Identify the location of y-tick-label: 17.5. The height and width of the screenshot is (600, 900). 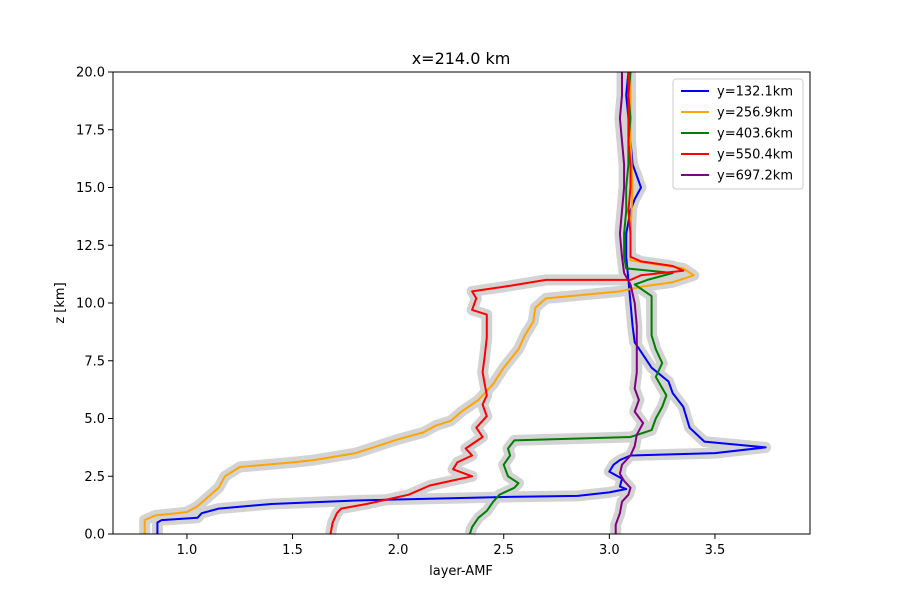
(90, 130).